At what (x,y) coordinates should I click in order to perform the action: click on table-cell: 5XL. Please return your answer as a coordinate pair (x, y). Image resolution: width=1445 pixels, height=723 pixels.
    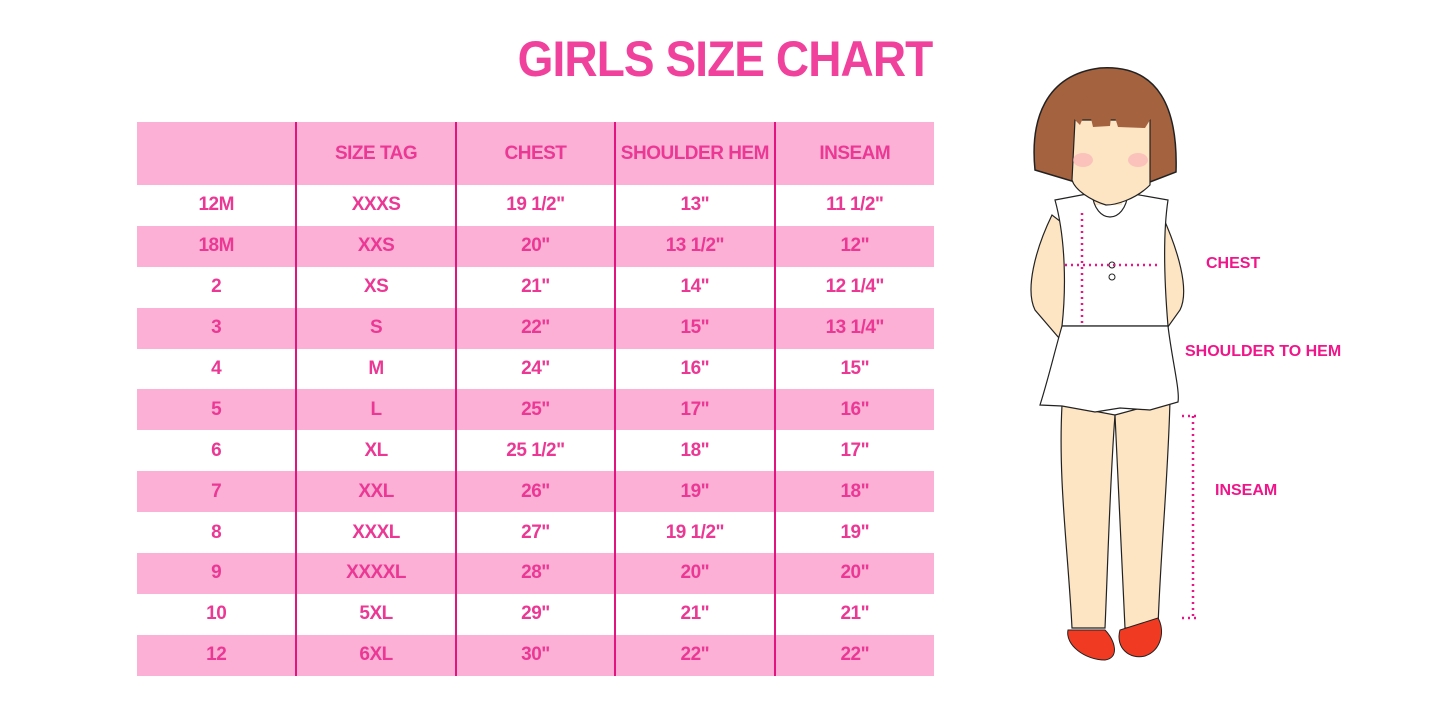
    Looking at the image, I should click on (376, 614).